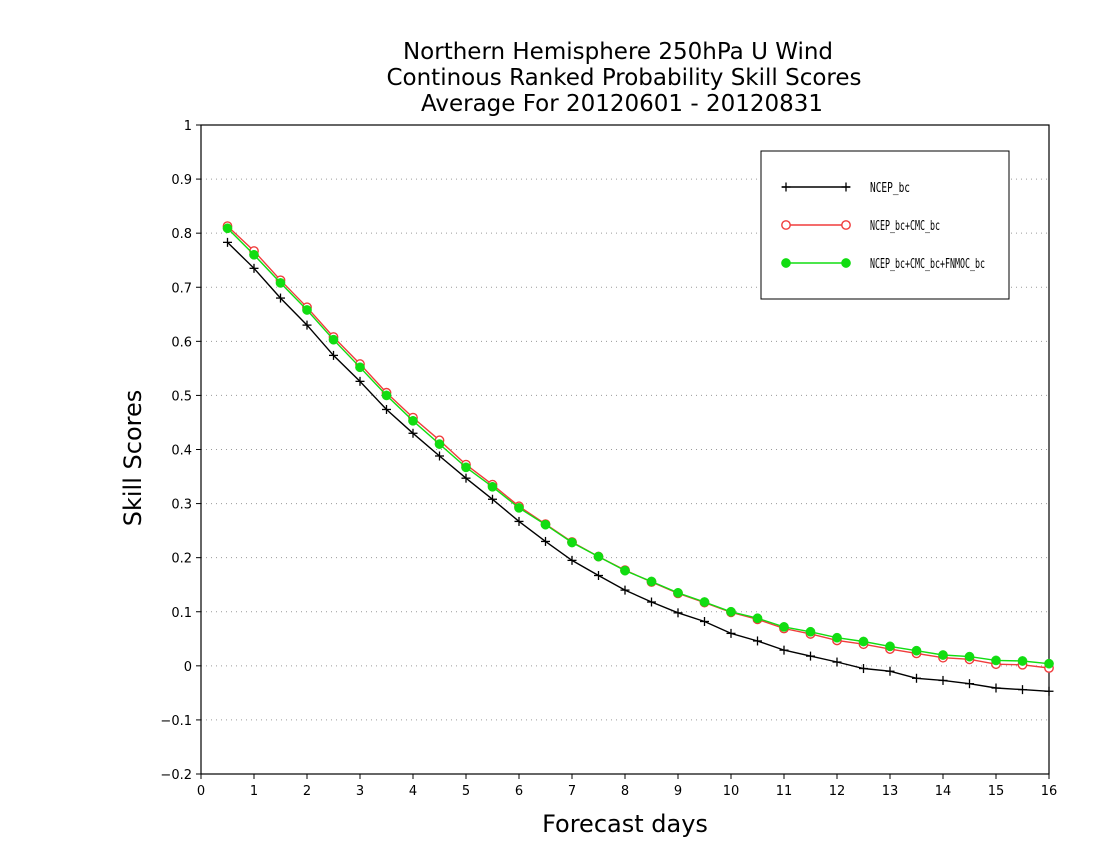 The image size is (1100, 850). What do you see at coordinates (572, 791) in the screenshot?
I see `x-tick-label: 7` at bounding box center [572, 791].